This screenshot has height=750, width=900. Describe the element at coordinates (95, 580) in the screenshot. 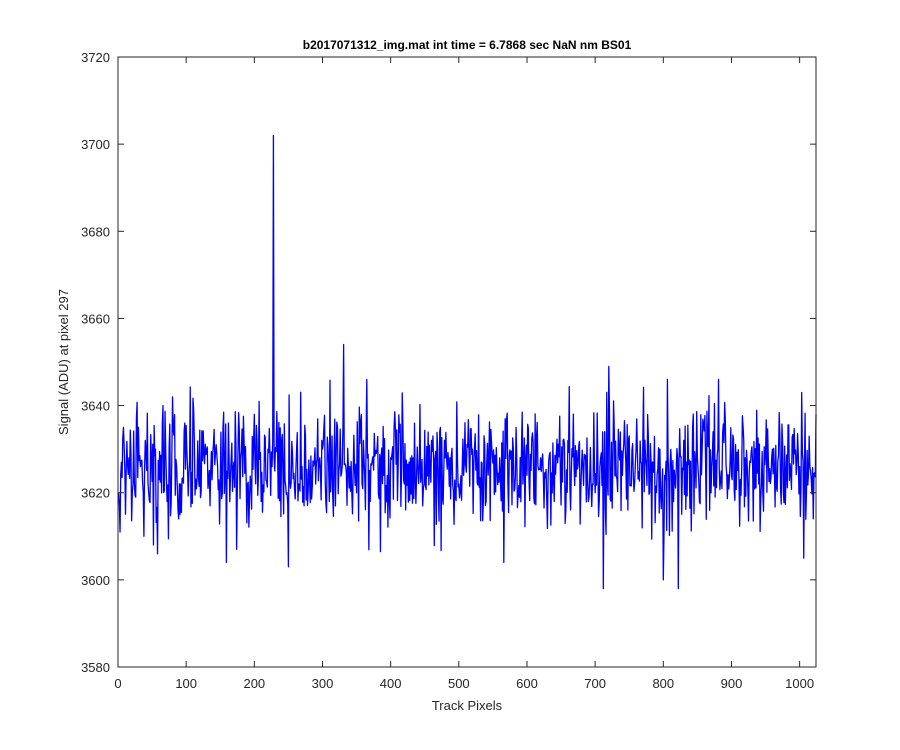

I see `y-tick-label: 3600` at that location.